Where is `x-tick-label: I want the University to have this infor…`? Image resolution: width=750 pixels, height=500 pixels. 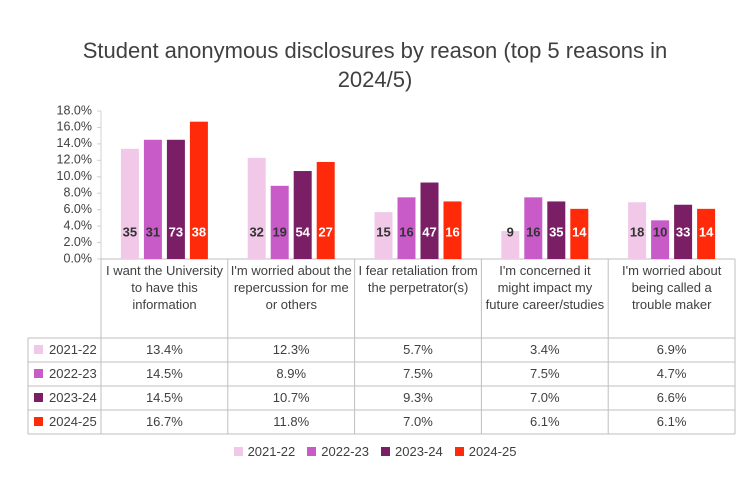
x-tick-label: I want the University to have this infor… is located at coordinates (164, 287).